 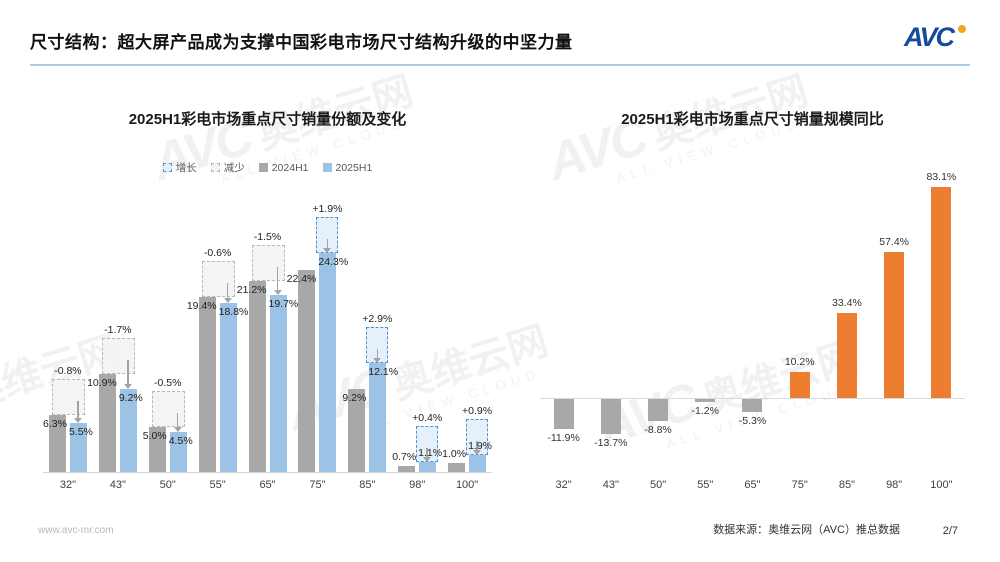 What do you see at coordinates (118, 329) in the screenshot?
I see `change-value-label: -1.7%` at bounding box center [118, 329].